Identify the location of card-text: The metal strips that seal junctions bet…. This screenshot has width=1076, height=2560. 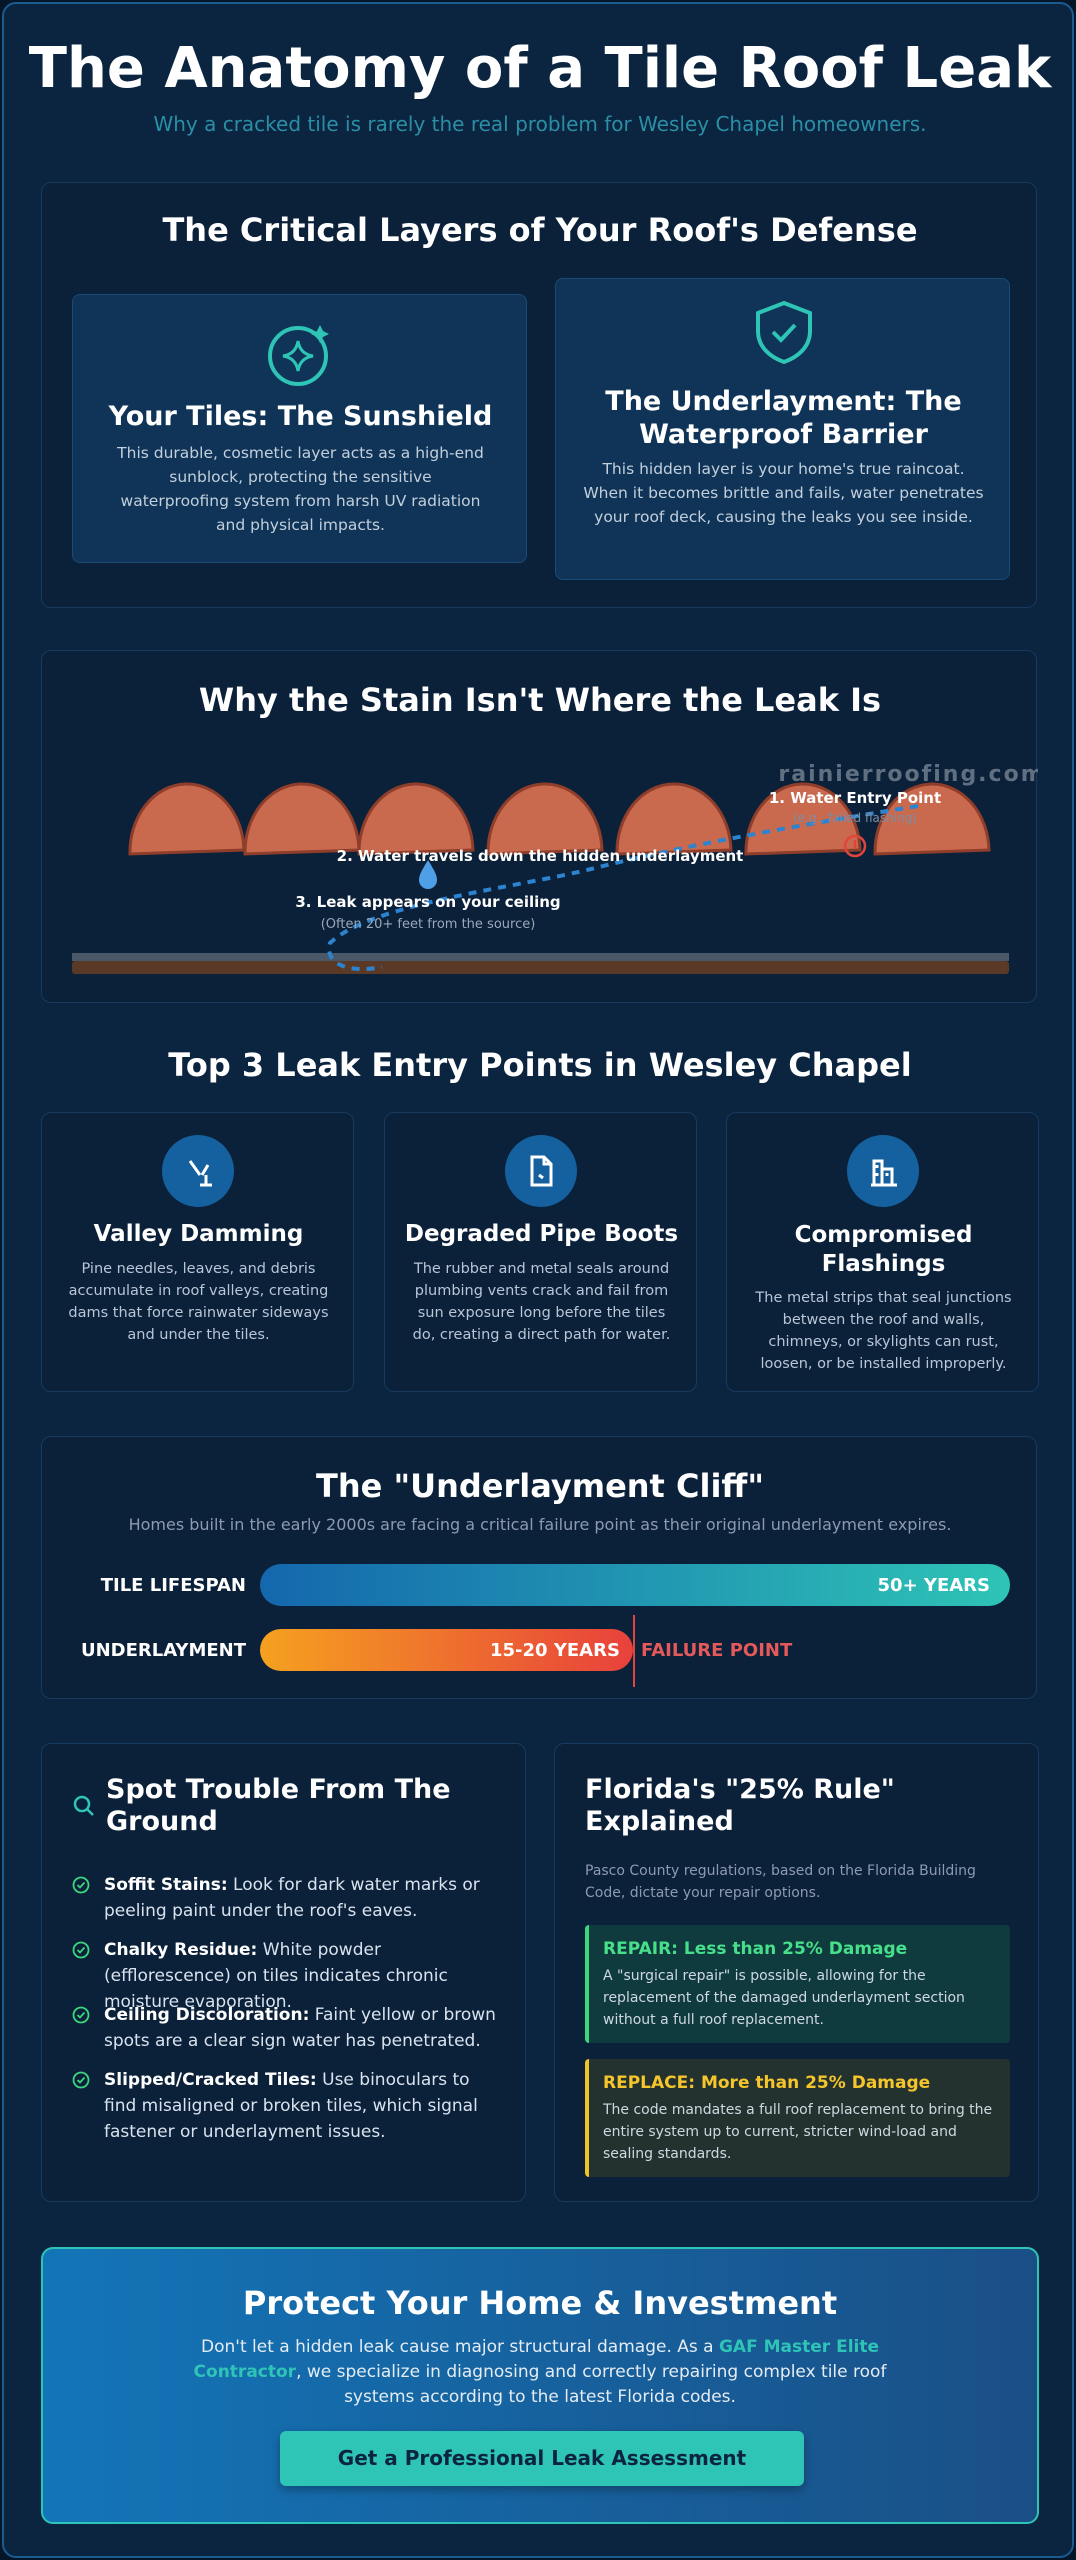
(883, 1331).